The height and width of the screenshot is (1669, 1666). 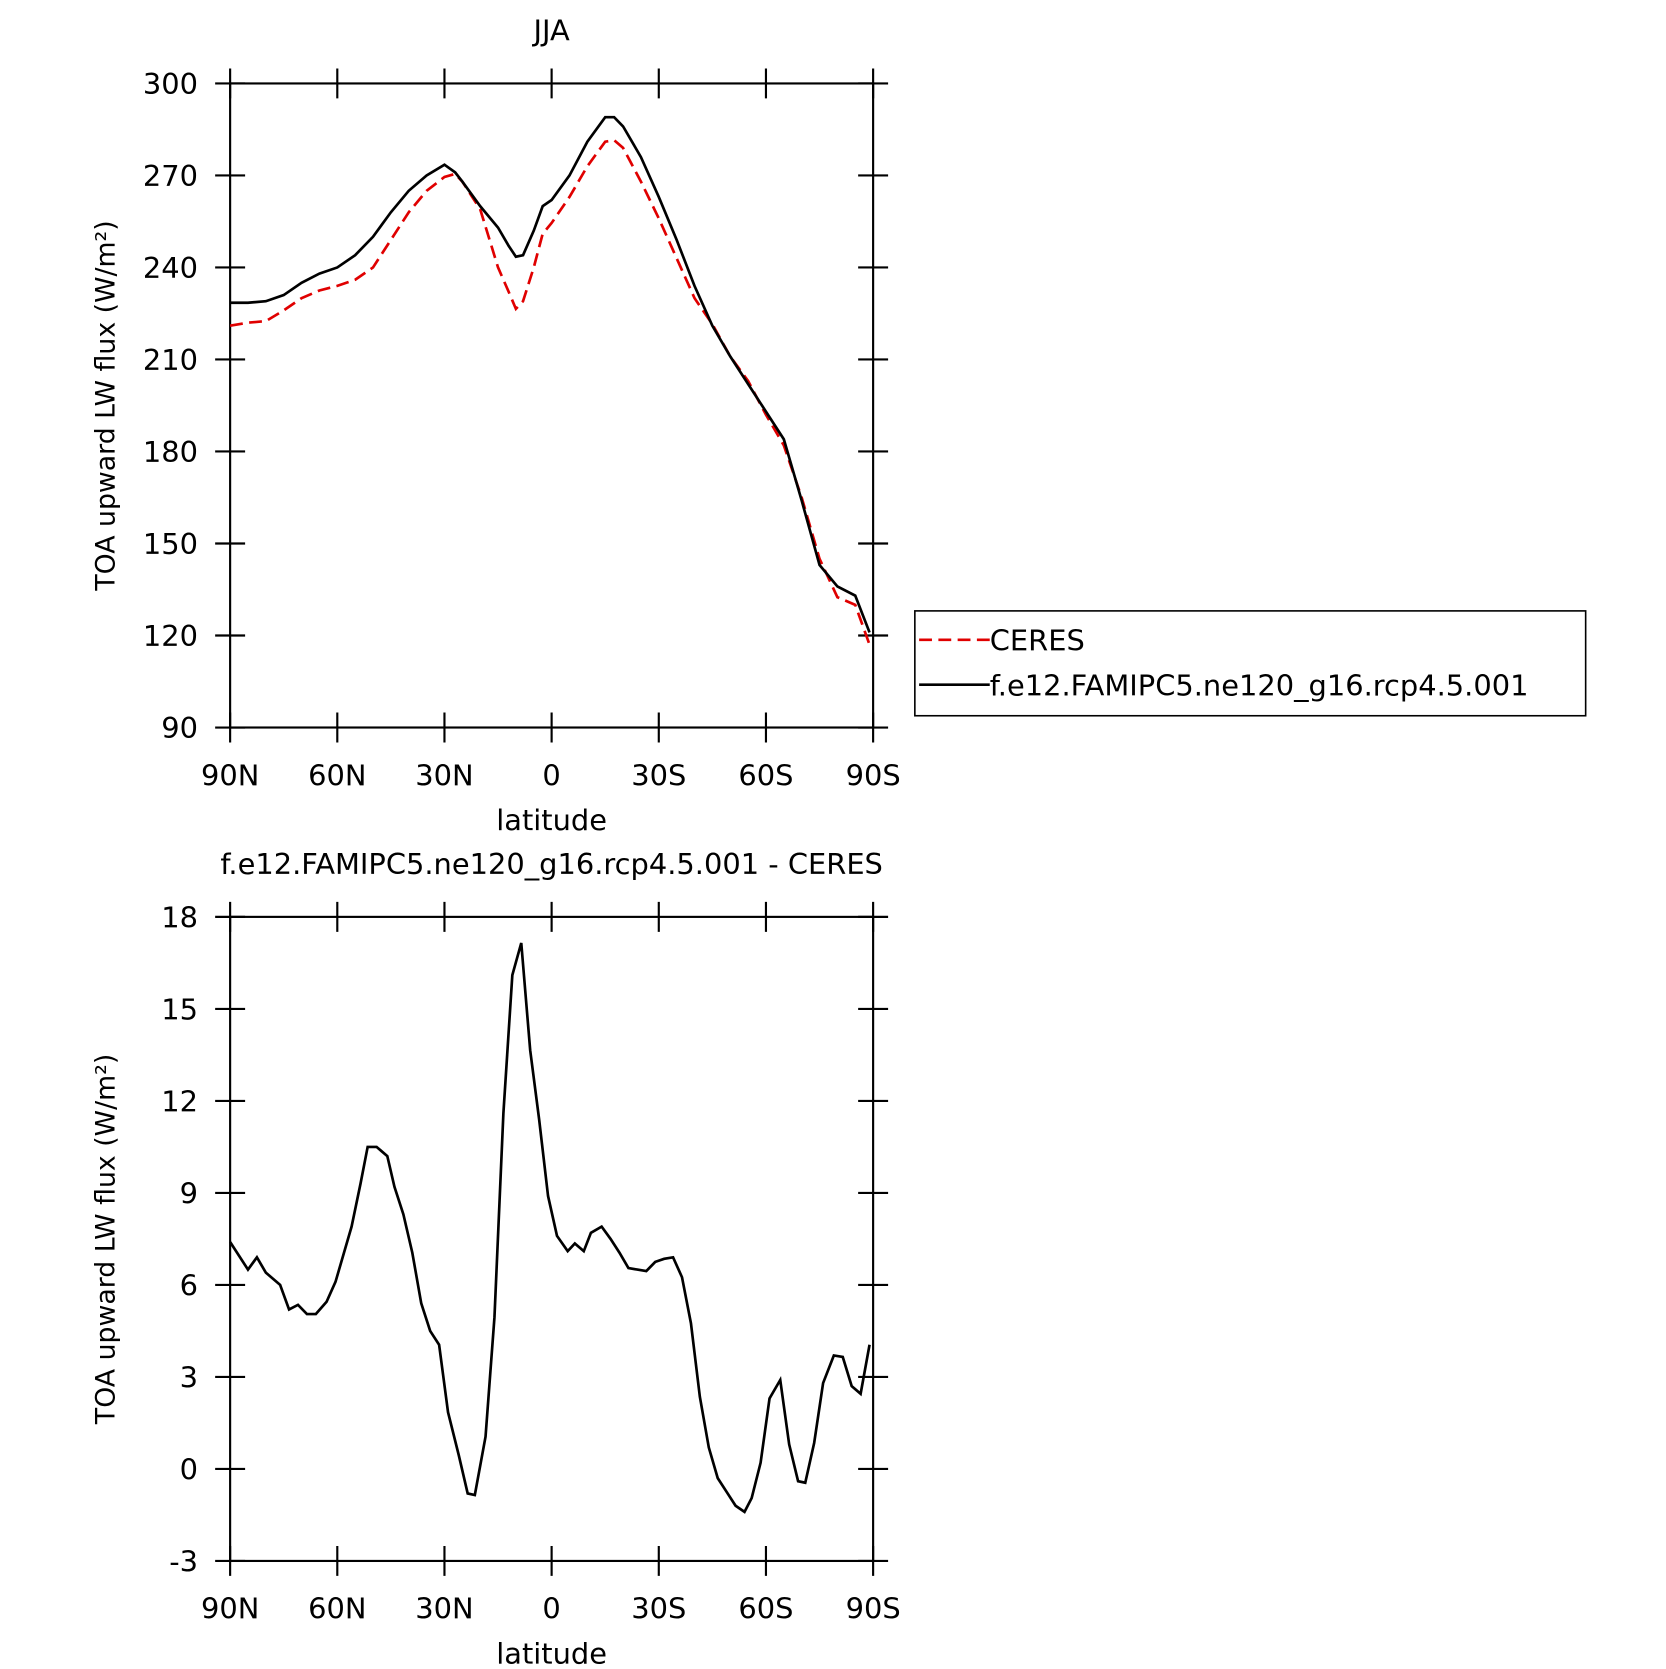 What do you see at coordinates (179, 918) in the screenshot?
I see `y-tick-label: 18` at bounding box center [179, 918].